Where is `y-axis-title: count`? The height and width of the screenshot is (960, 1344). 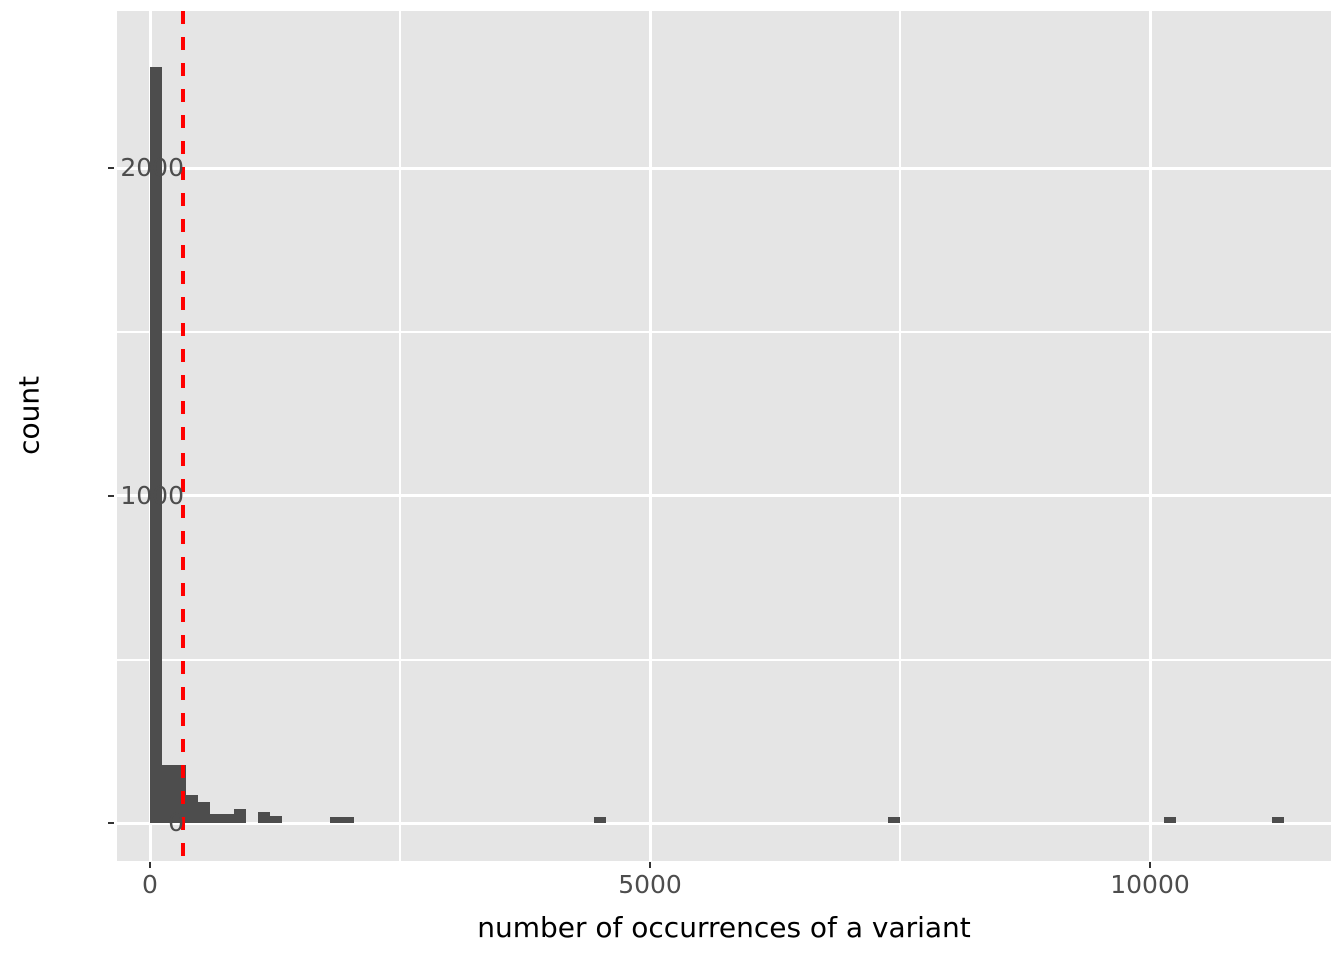 y-axis-title: count is located at coordinates (29, 415).